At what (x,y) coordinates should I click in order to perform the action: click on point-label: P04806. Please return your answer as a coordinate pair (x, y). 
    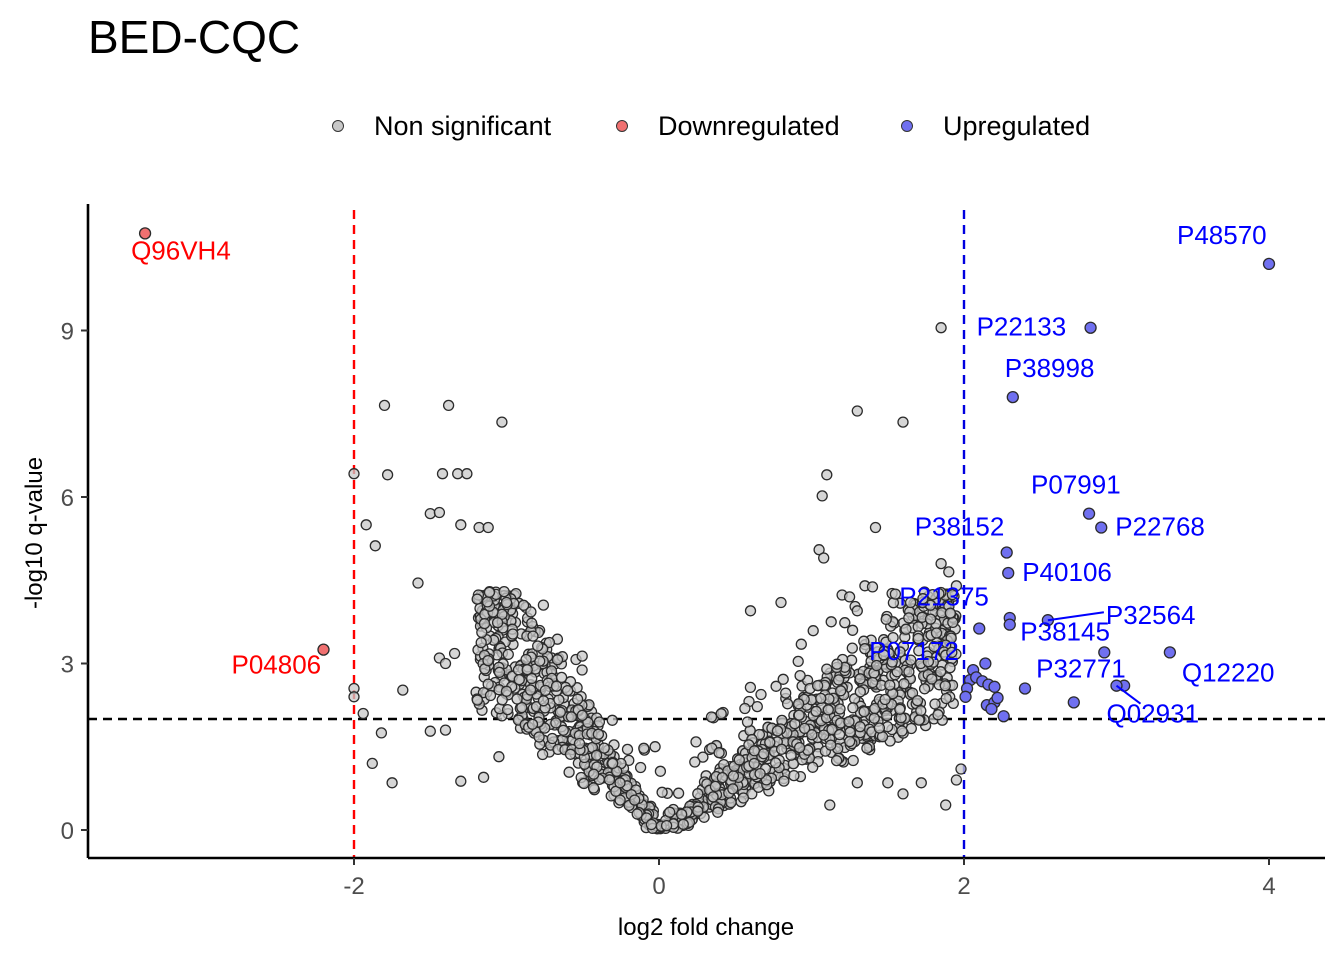
    Looking at the image, I should click on (277, 665).